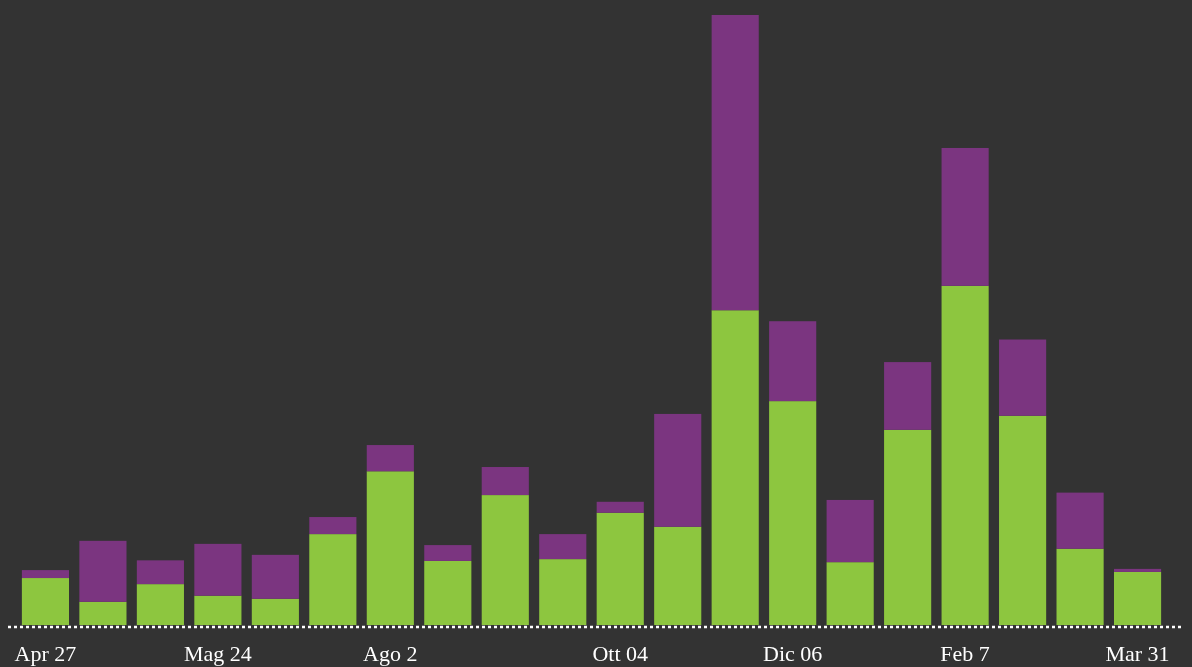  What do you see at coordinates (1137, 653) in the screenshot?
I see `x-tick-label: Mar 31` at bounding box center [1137, 653].